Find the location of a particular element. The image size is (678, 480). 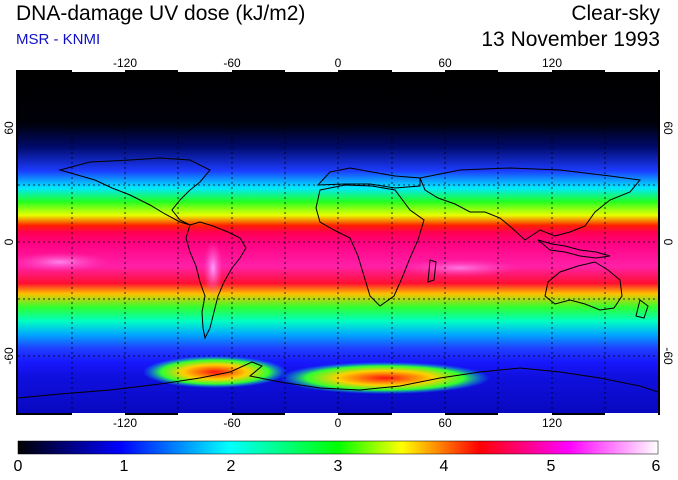

lon-label-bottom-120w: -120 is located at coordinates (125, 423).